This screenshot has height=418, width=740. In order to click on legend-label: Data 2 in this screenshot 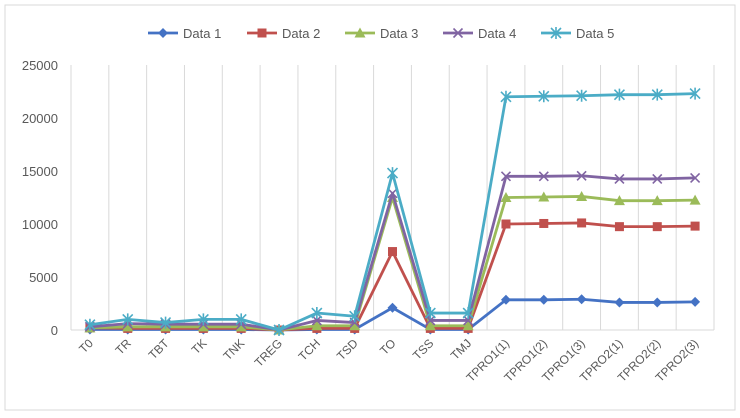, I will do `click(301, 33)`.